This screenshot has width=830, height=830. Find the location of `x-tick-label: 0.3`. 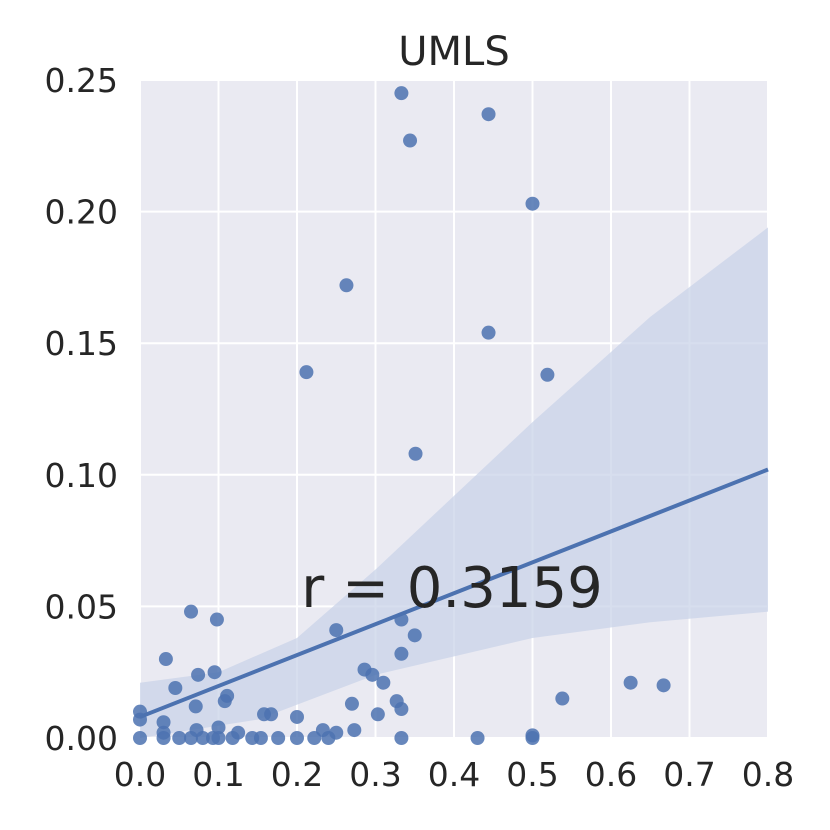

x-tick-label: 0.3 is located at coordinates (375, 774).